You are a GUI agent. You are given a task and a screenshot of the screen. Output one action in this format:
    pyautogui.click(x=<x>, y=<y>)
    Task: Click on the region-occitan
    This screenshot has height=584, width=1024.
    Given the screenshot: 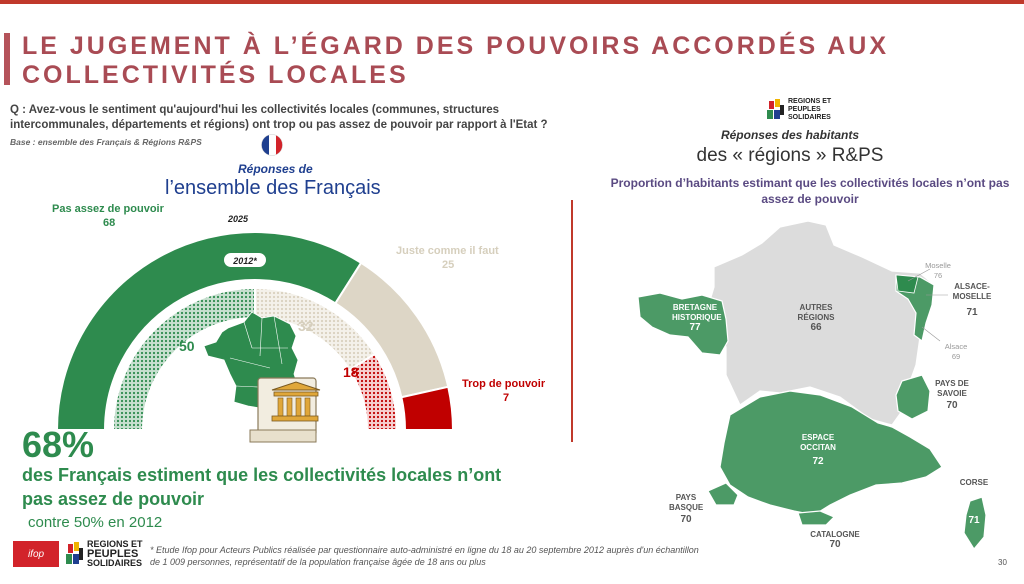 What is the action you would take?
    pyautogui.click(x=831, y=453)
    